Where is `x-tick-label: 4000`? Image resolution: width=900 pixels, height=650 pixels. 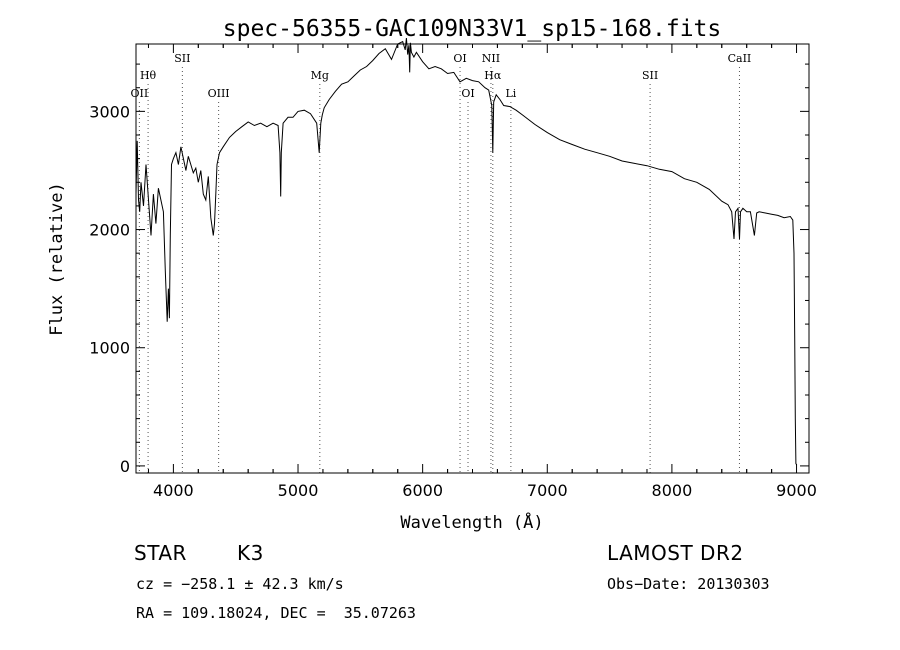
x-tick-label: 4000 is located at coordinates (173, 490).